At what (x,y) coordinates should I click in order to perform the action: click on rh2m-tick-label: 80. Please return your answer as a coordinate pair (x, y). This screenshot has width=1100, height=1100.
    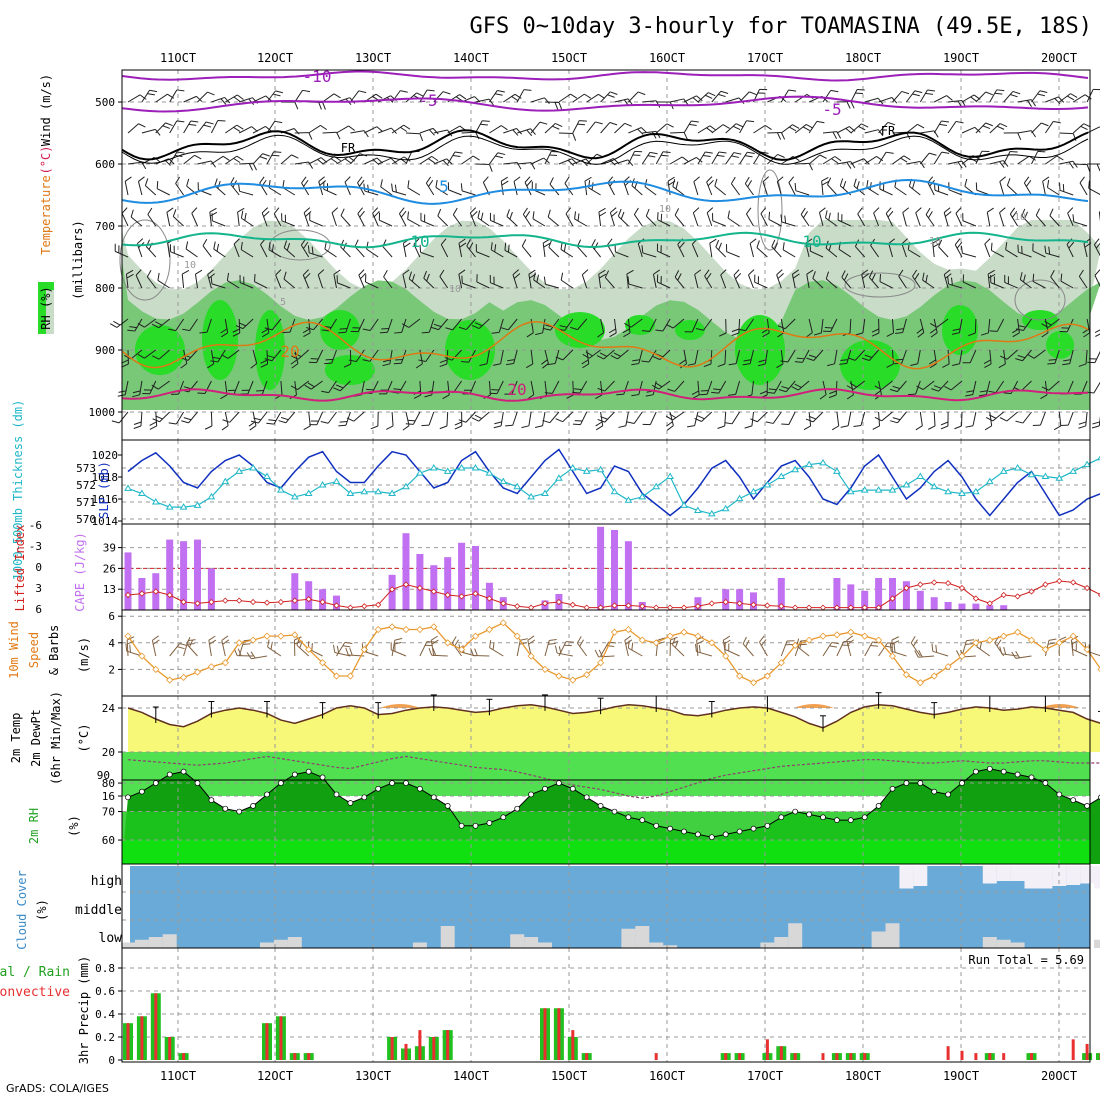
    Looking at the image, I should click on (108, 783).